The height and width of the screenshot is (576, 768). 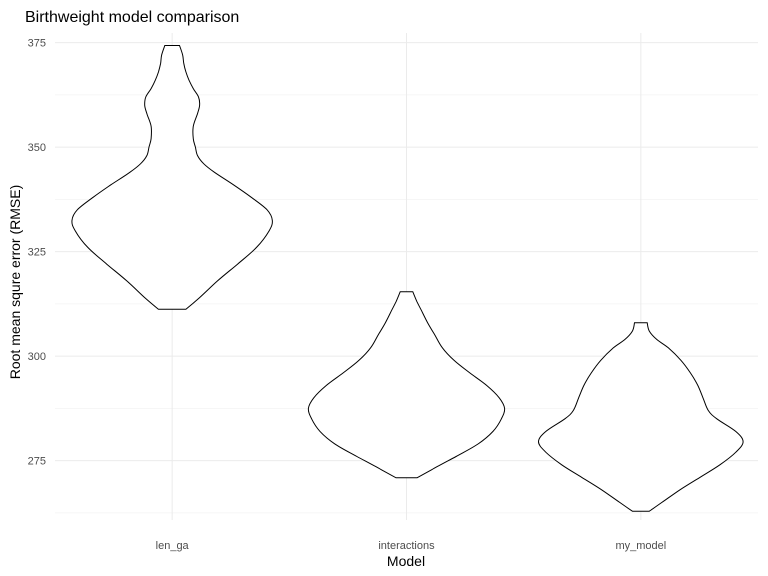 What do you see at coordinates (132, 17) in the screenshot?
I see `chart-title: Birthweight model comparison` at bounding box center [132, 17].